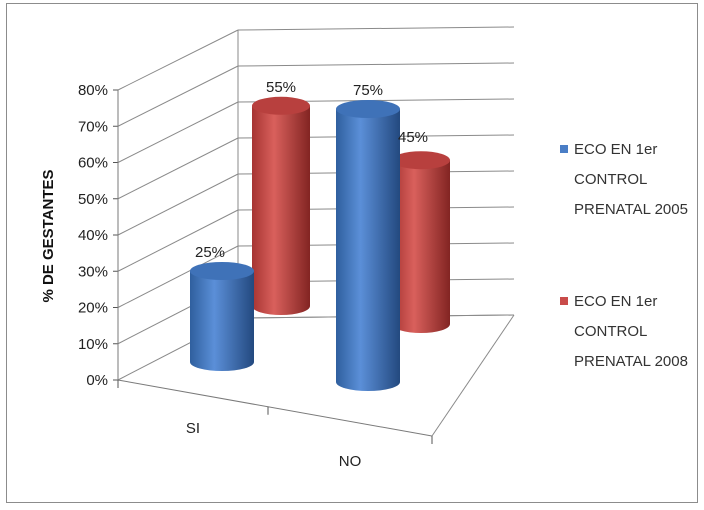 This screenshot has height=510, width=704. I want to click on y-tick-label: 80%, so click(93, 90).